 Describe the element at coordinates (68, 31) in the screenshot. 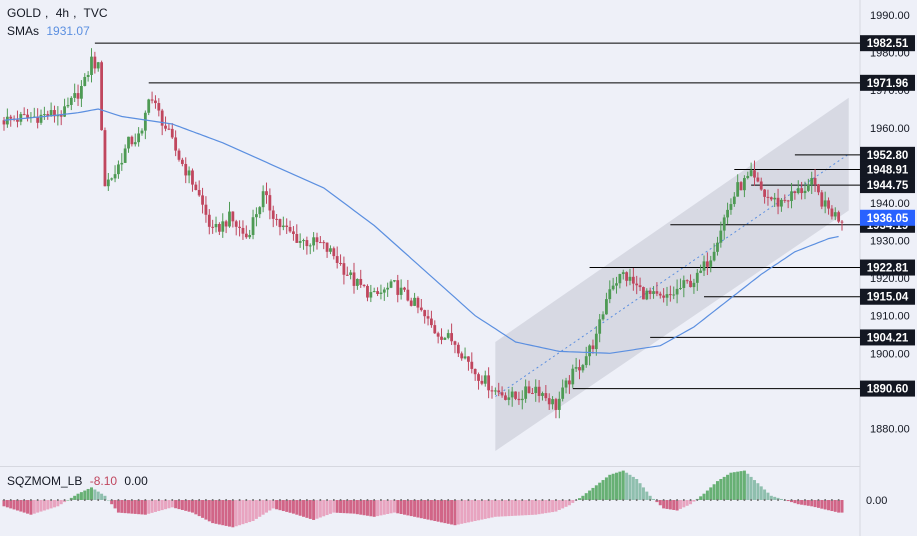

I see `sma-value: 1931.07` at that location.